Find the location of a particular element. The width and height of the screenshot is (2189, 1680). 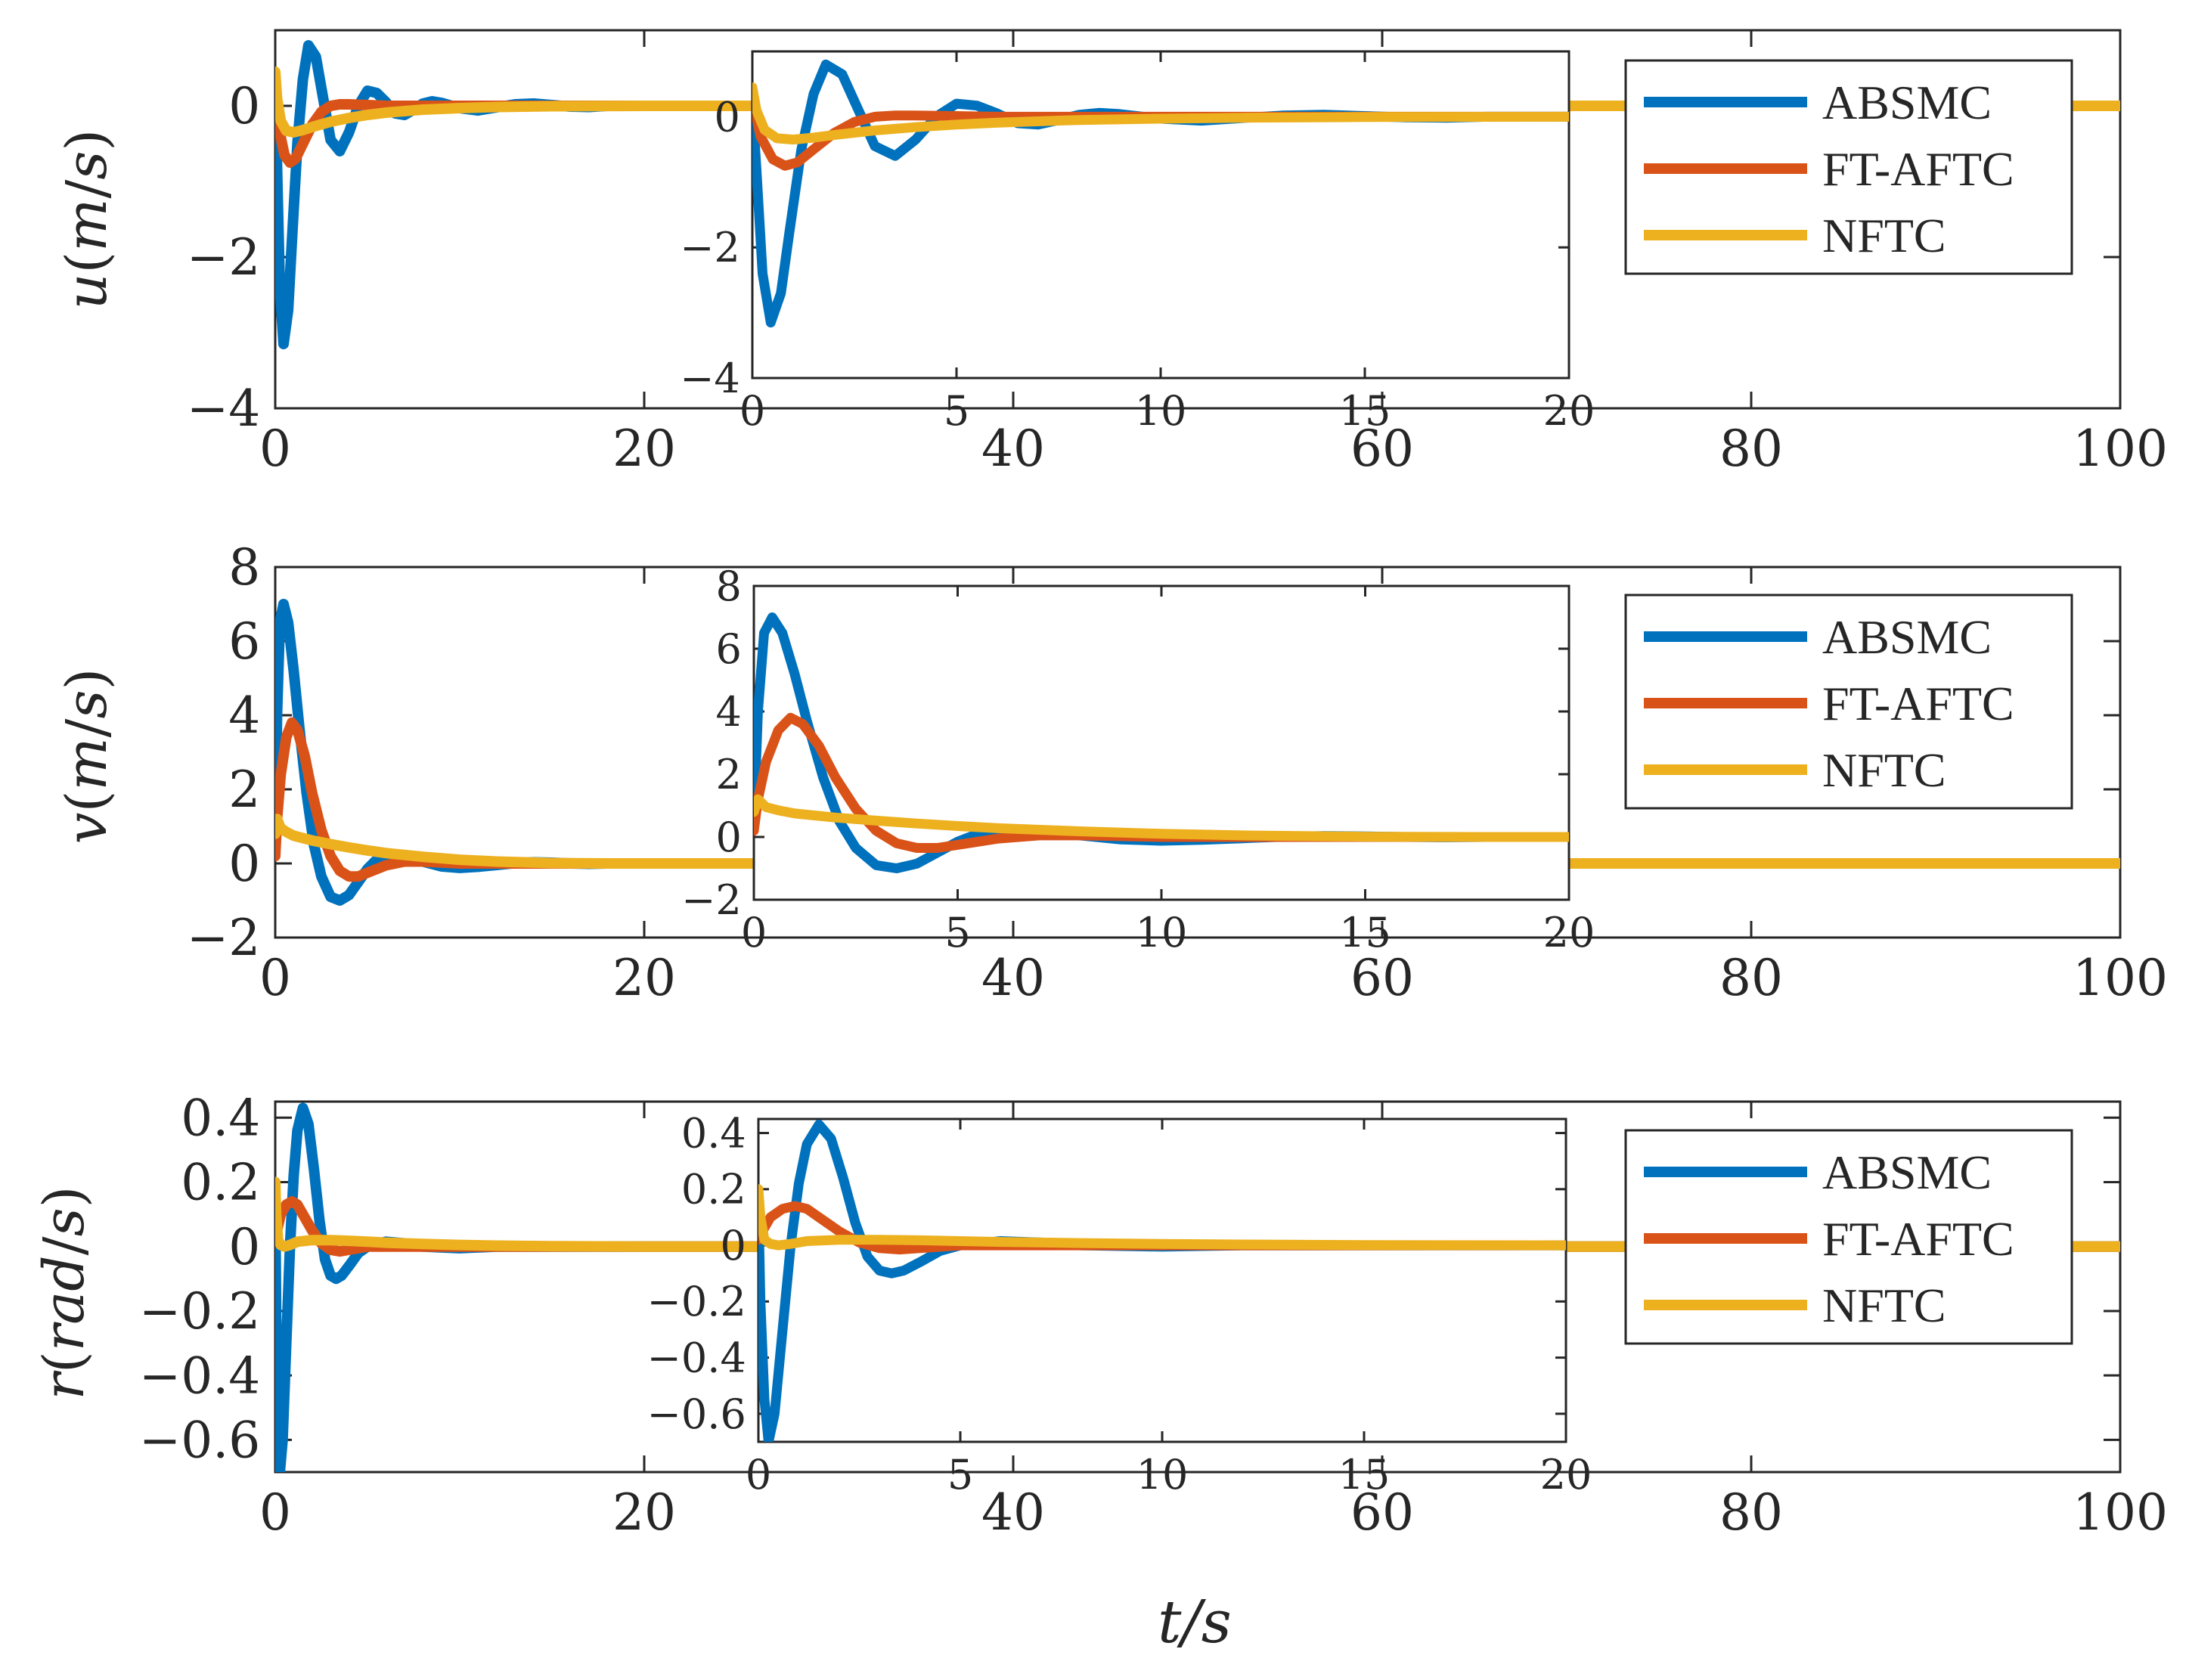

v-panel-ylabel-part: m is located at coordinates (86, 763).